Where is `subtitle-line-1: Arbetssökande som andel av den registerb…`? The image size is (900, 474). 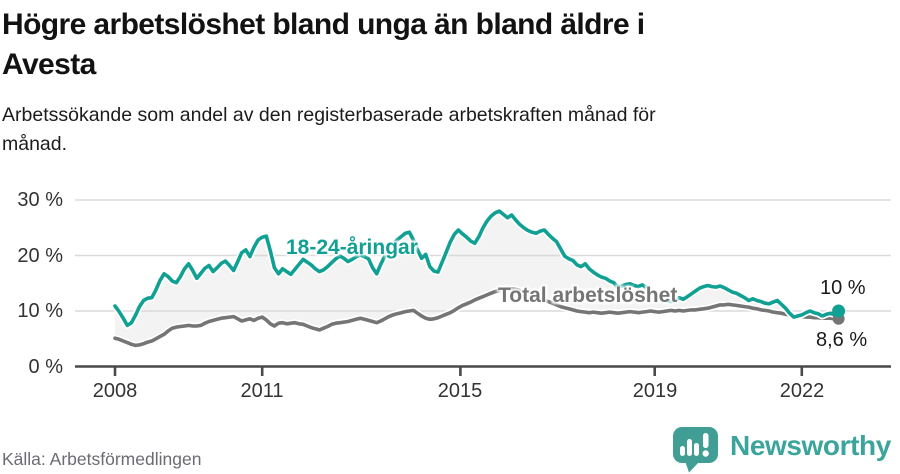
subtitle-line-1: Arbetssökande som andel av den registerb… is located at coordinates (329, 115).